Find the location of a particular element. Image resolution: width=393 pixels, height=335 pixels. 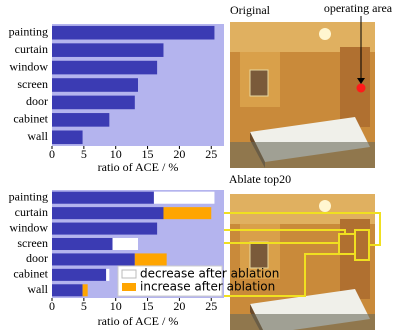

legend-label: increase after ablation is located at coordinates (207, 287).